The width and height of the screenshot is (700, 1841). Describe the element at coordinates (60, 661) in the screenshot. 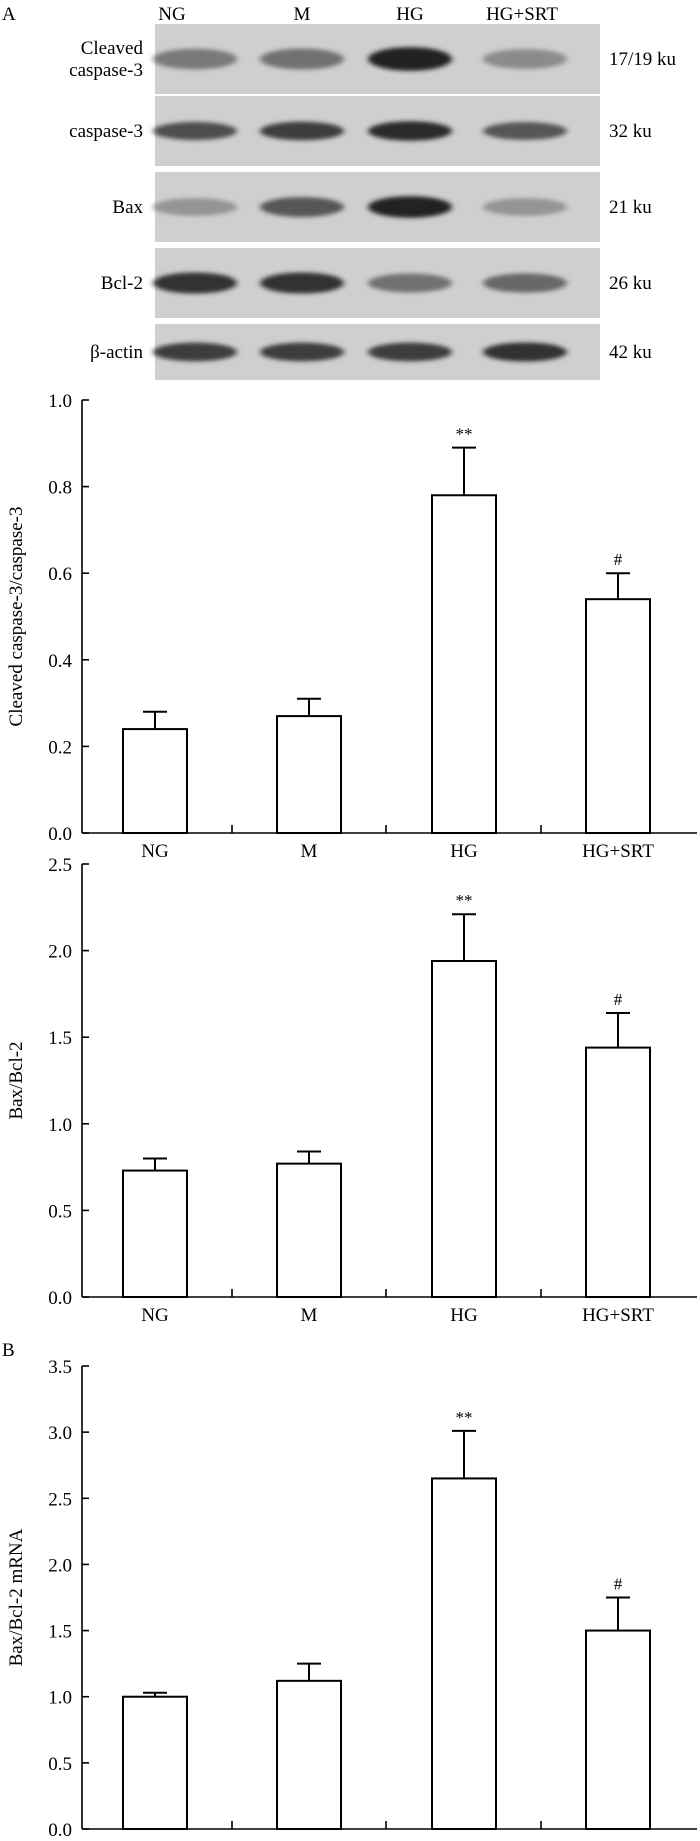

I see `y-tick-label: 0.4` at that location.